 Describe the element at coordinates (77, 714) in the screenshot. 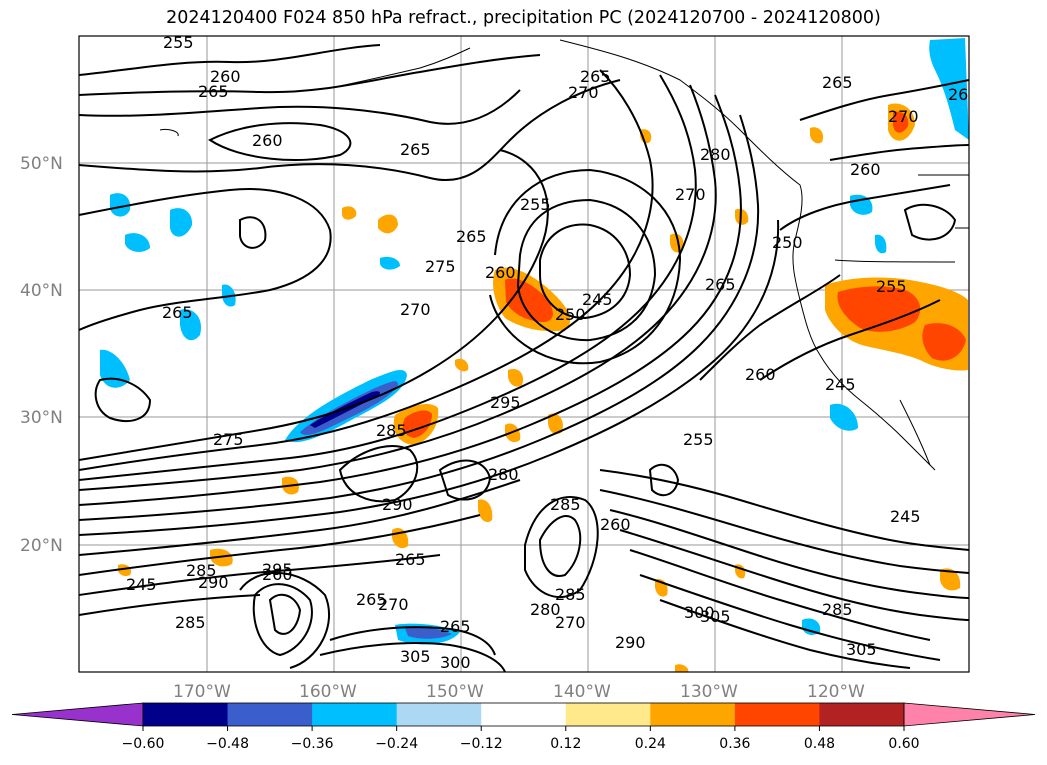

I see `colorbar-extend-min` at that location.